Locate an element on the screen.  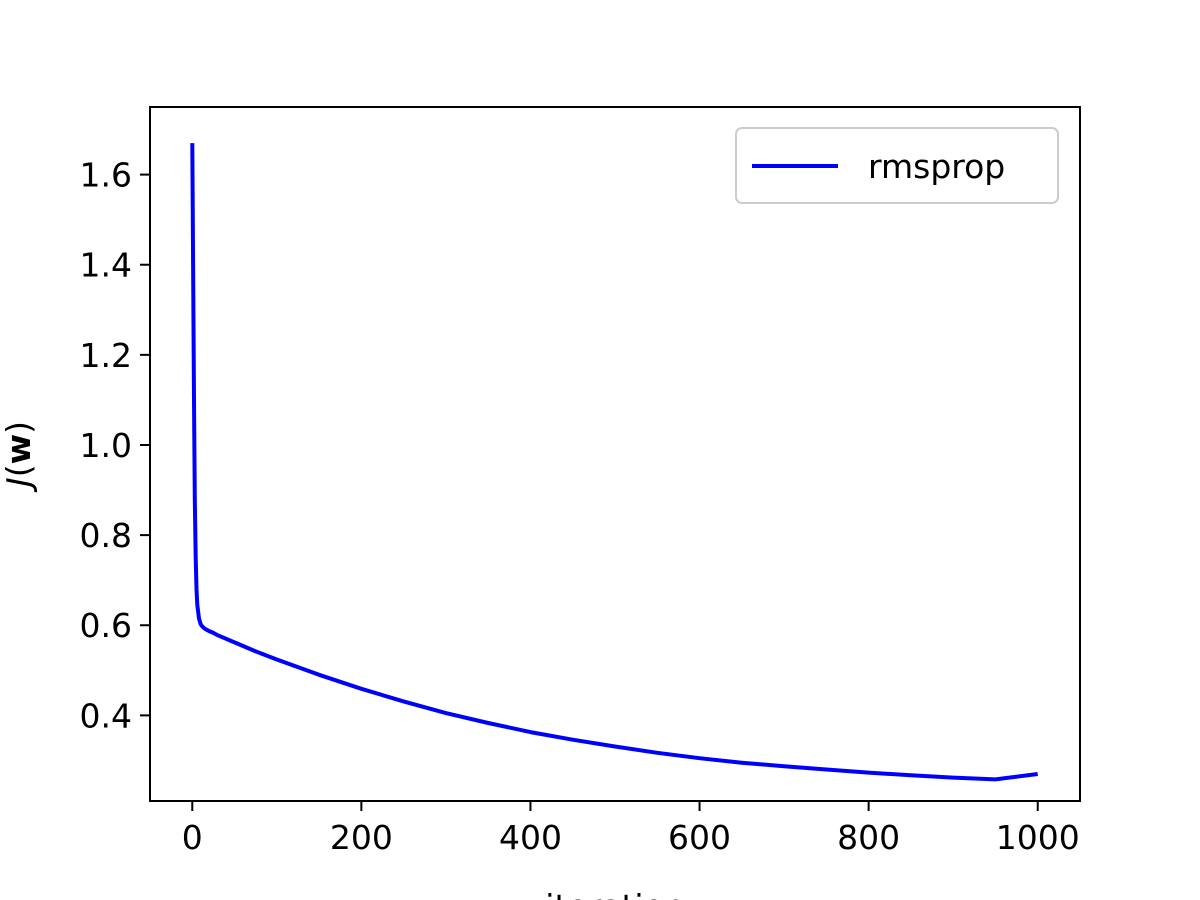
legend-box is located at coordinates (897, 165).